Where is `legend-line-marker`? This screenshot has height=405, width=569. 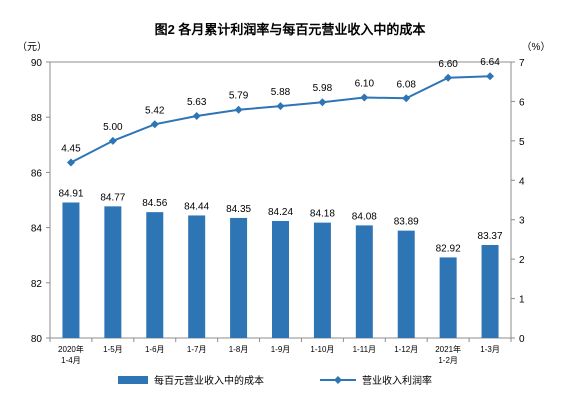
legend-line-marker is located at coordinates (338, 380).